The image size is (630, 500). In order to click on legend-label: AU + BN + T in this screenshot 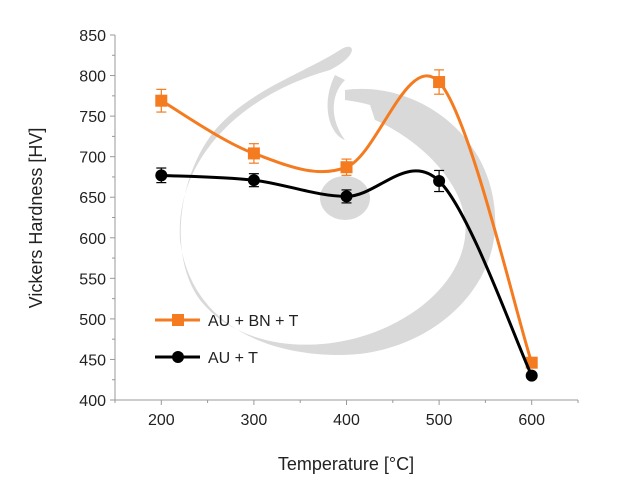, I will do `click(253, 321)`.